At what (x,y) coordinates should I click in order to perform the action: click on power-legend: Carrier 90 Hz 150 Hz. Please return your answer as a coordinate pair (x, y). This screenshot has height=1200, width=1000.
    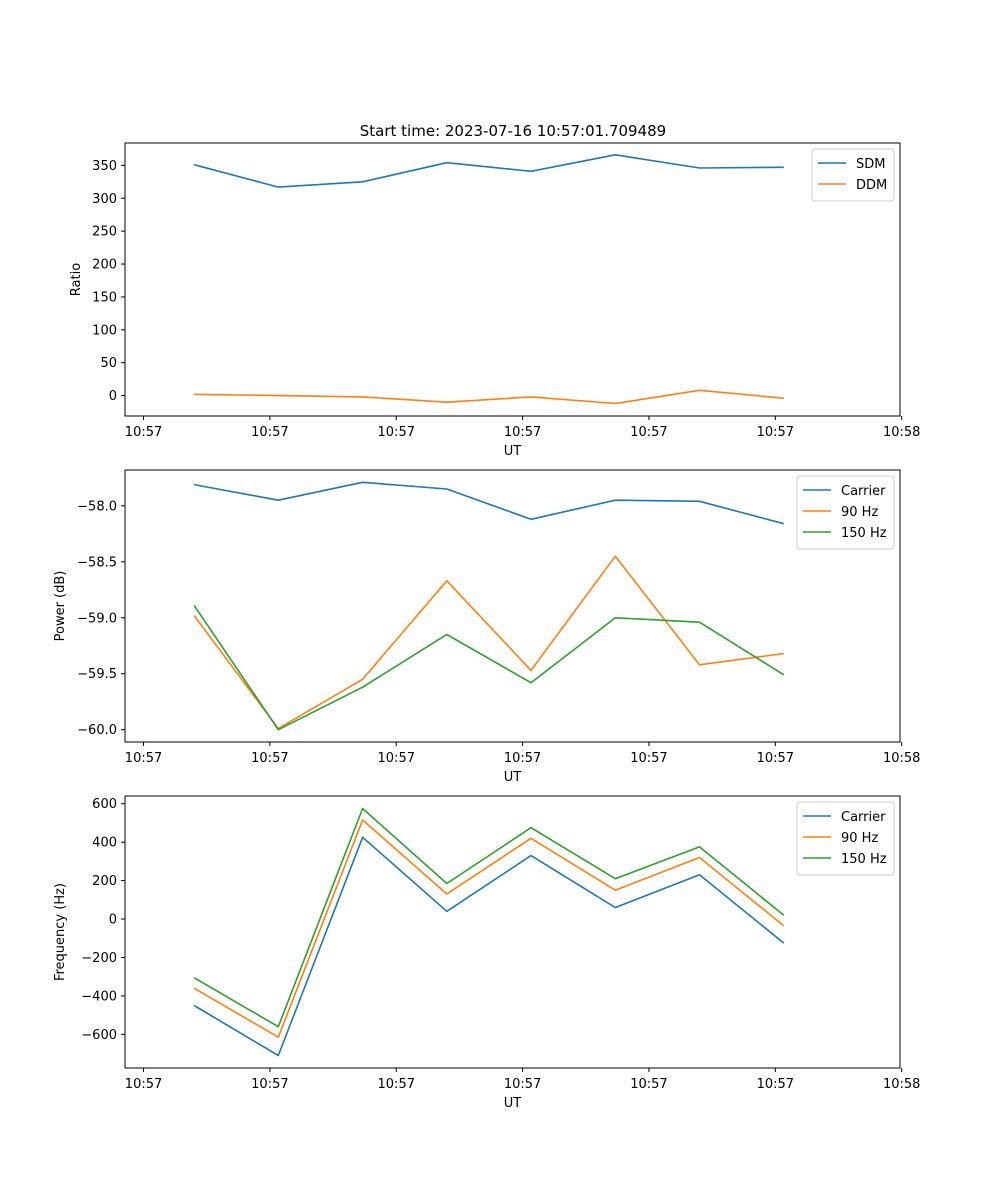
    Looking at the image, I should click on (845, 512).